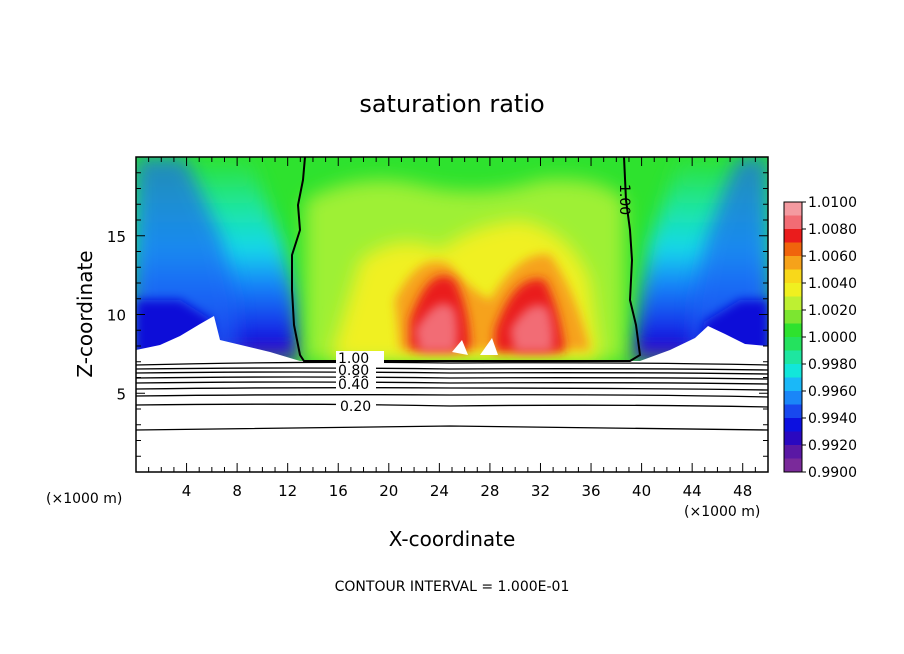 Image resolution: width=904 pixels, height=654 pixels. What do you see at coordinates (237, 491) in the screenshot?
I see `x-tick-label: 8` at bounding box center [237, 491].